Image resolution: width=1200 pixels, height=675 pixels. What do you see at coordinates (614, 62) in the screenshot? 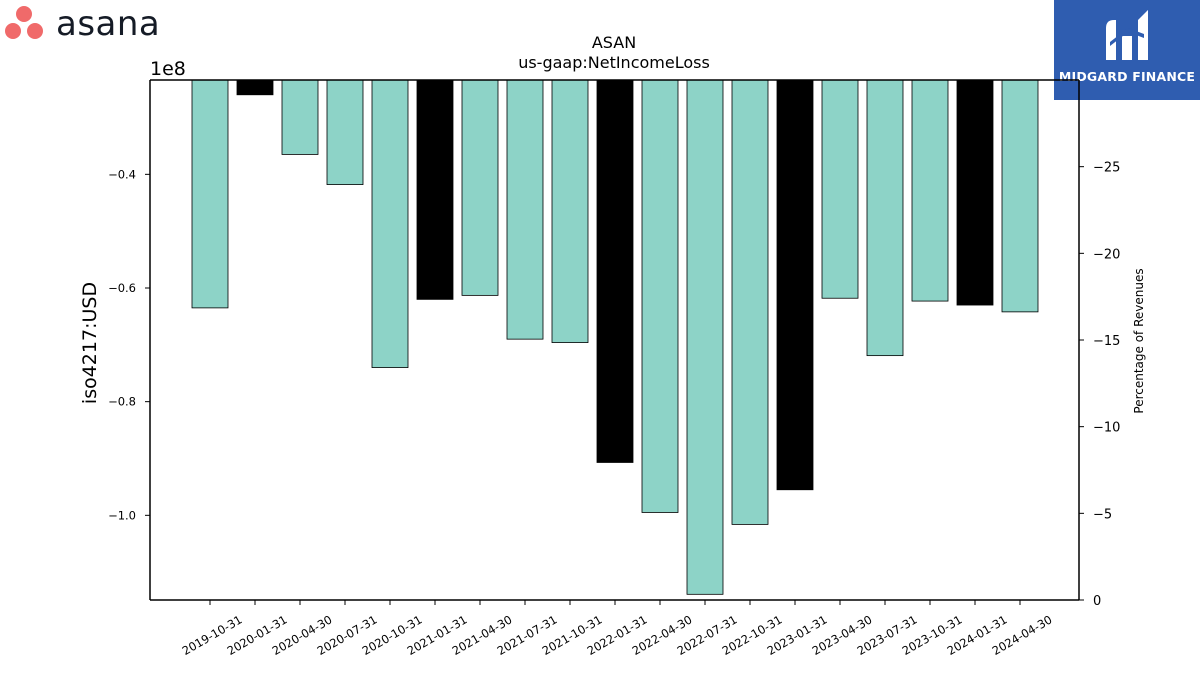
I see `chart-subtitle: us-gaap:NetIncomeLoss` at bounding box center [614, 62].